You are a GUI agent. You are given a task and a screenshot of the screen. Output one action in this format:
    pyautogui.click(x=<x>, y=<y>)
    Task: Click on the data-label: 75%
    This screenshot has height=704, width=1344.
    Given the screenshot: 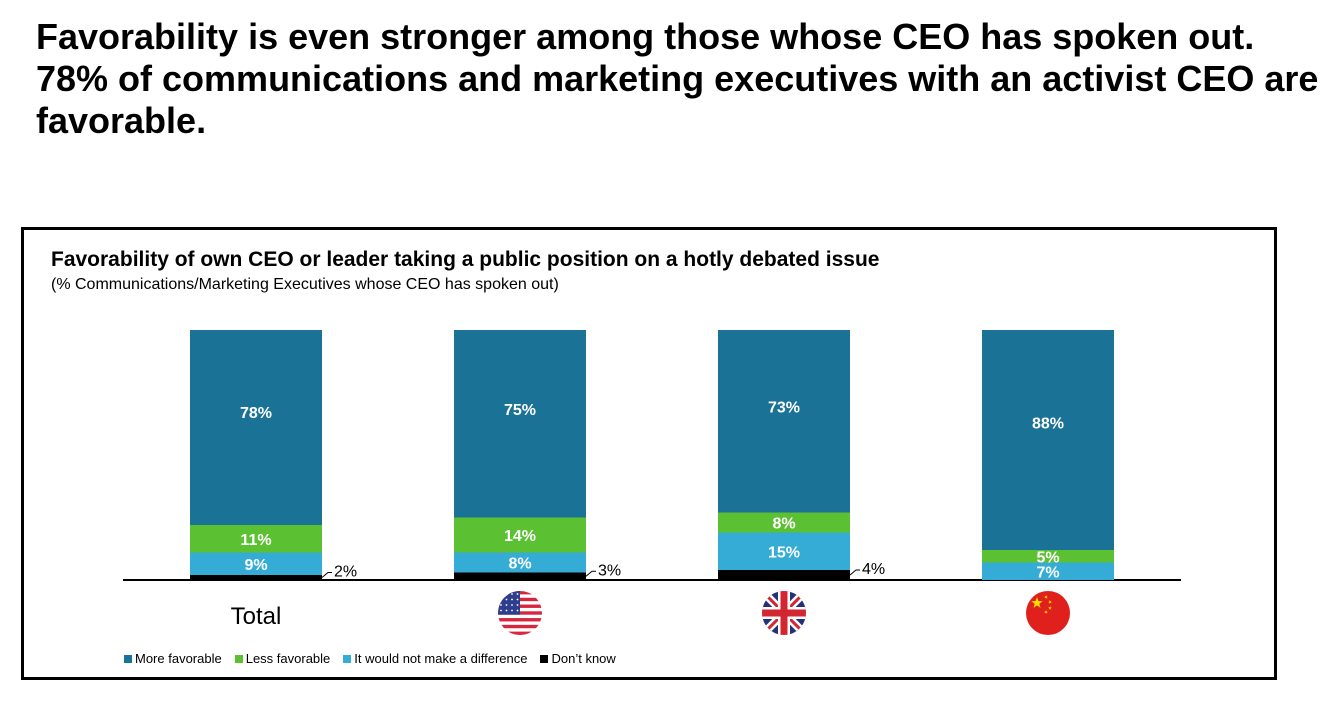 What is the action you would take?
    pyautogui.click(x=520, y=410)
    